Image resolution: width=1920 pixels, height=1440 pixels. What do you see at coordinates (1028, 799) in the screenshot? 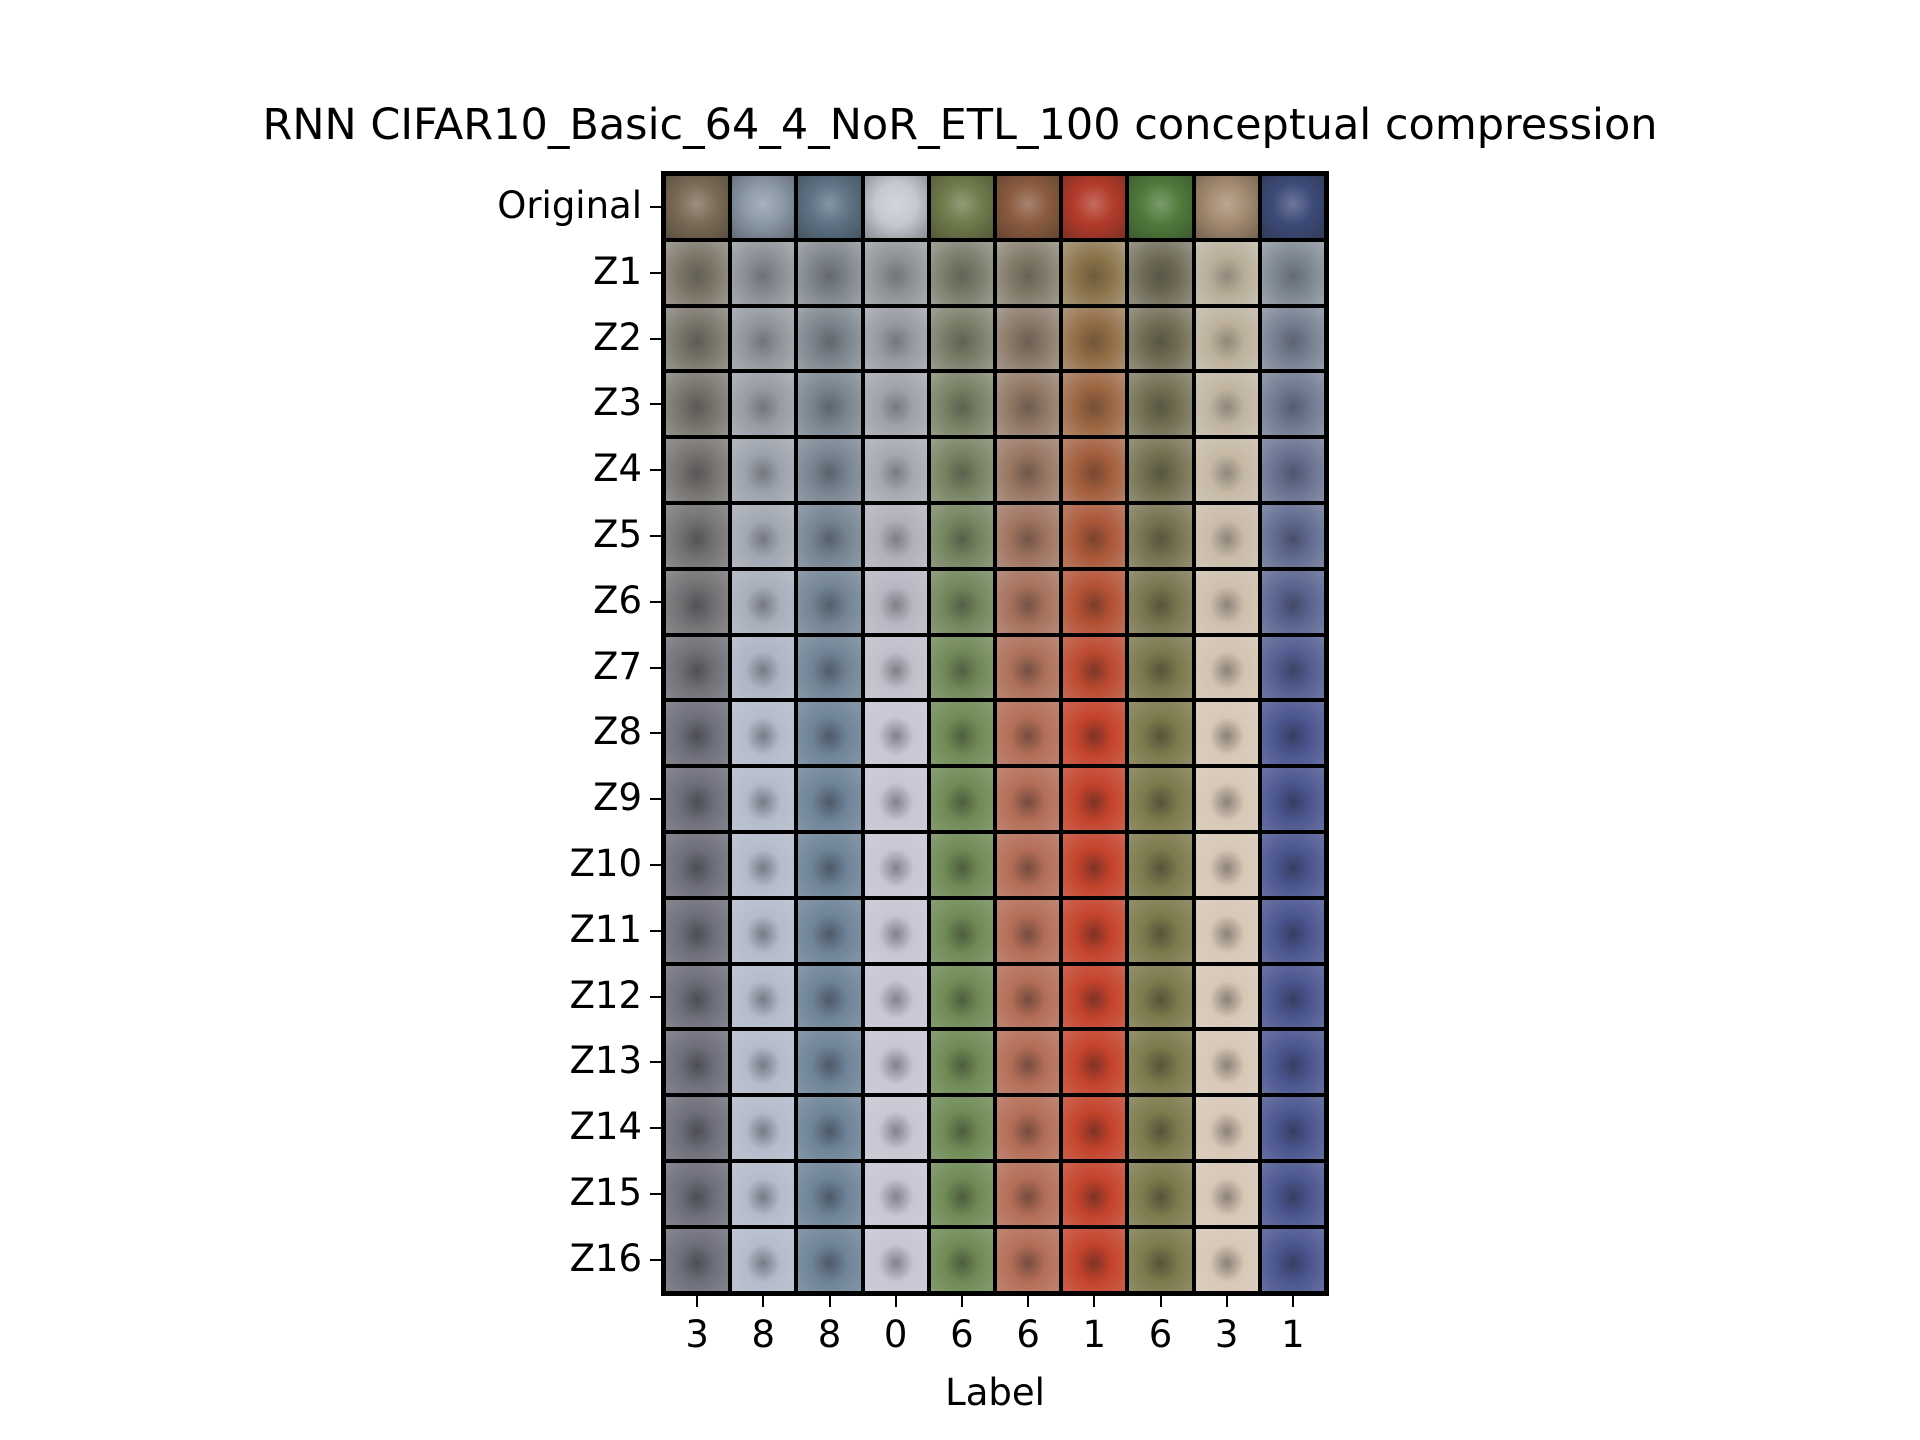
I see `image-cell-r9-c5` at bounding box center [1028, 799].